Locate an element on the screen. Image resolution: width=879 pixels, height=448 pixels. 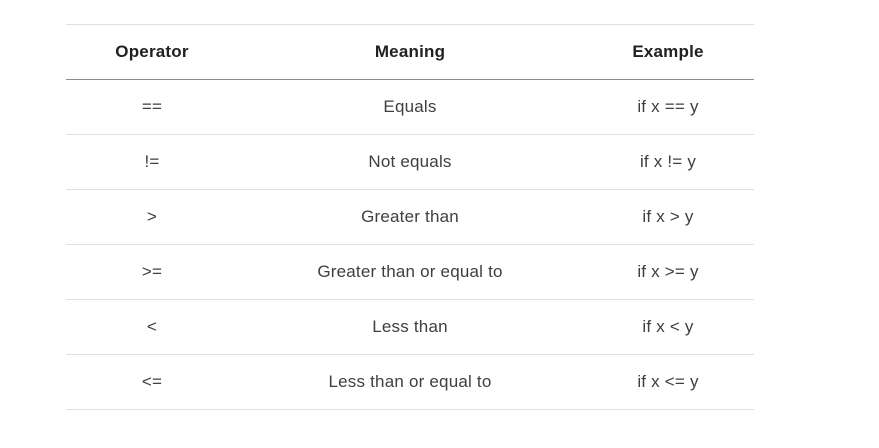
table-row: == Equals if x == y is located at coordinates (410, 107).